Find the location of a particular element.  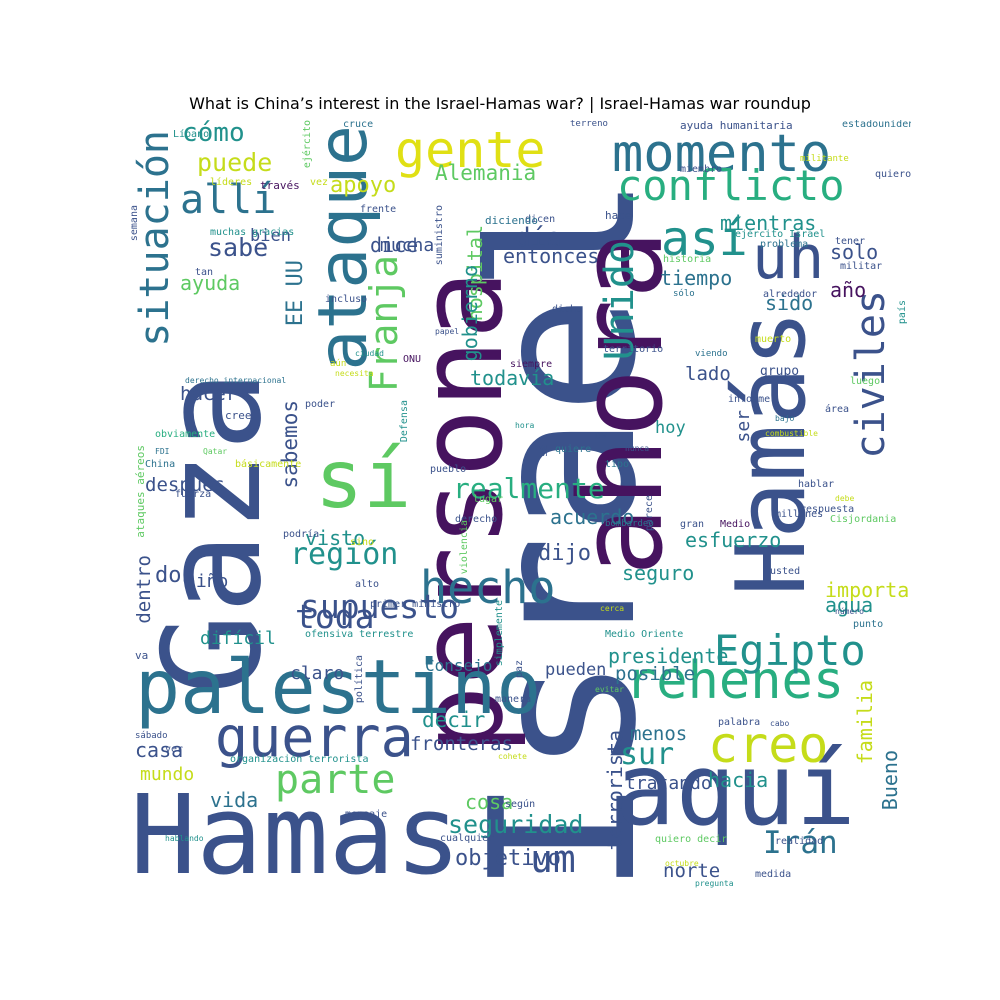

word: ofensiva terrestre is located at coordinates (359, 634).